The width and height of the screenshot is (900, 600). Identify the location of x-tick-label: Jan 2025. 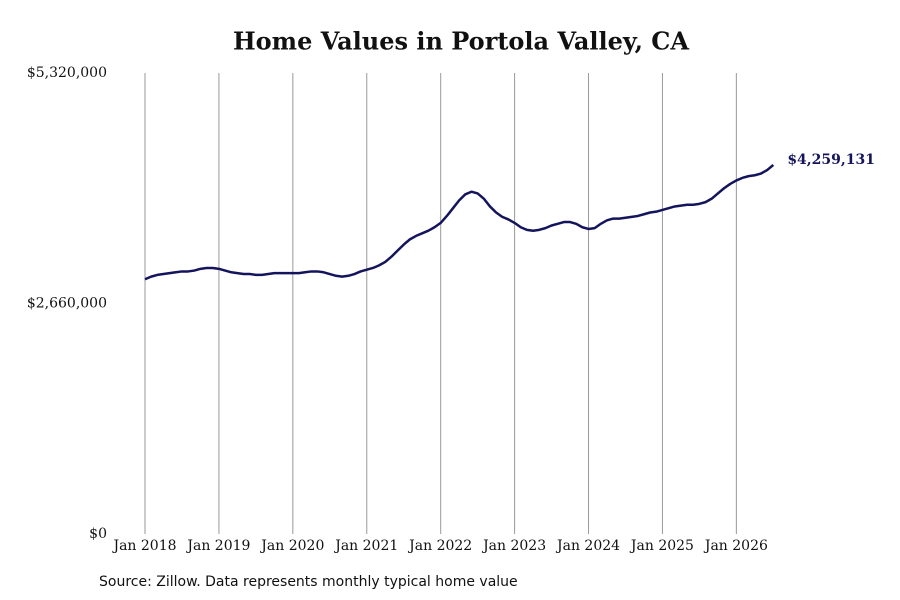
(661, 546).